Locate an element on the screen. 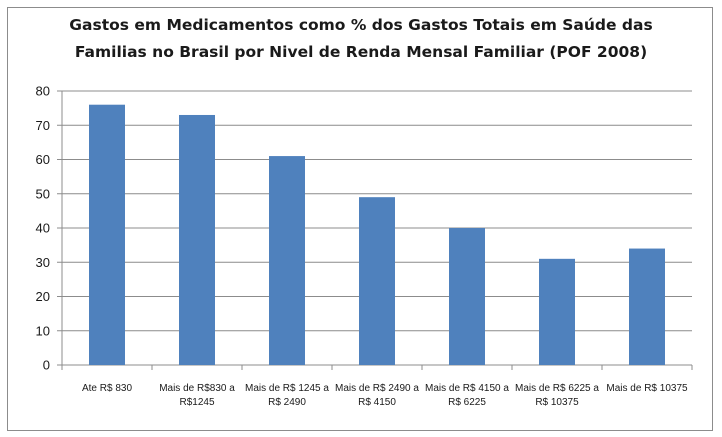 This screenshot has width=722, height=437. x-tick-label: Mais de R$830 a is located at coordinates (197, 388).